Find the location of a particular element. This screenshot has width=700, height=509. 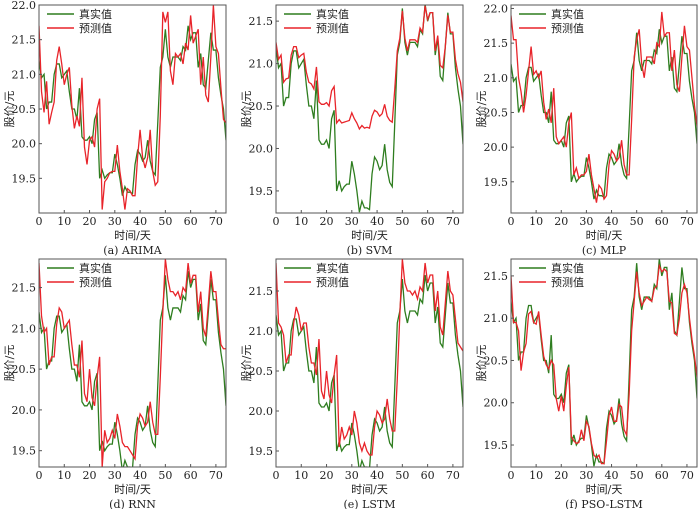

subplot-caption: (d) RNN is located at coordinates (132, 503).